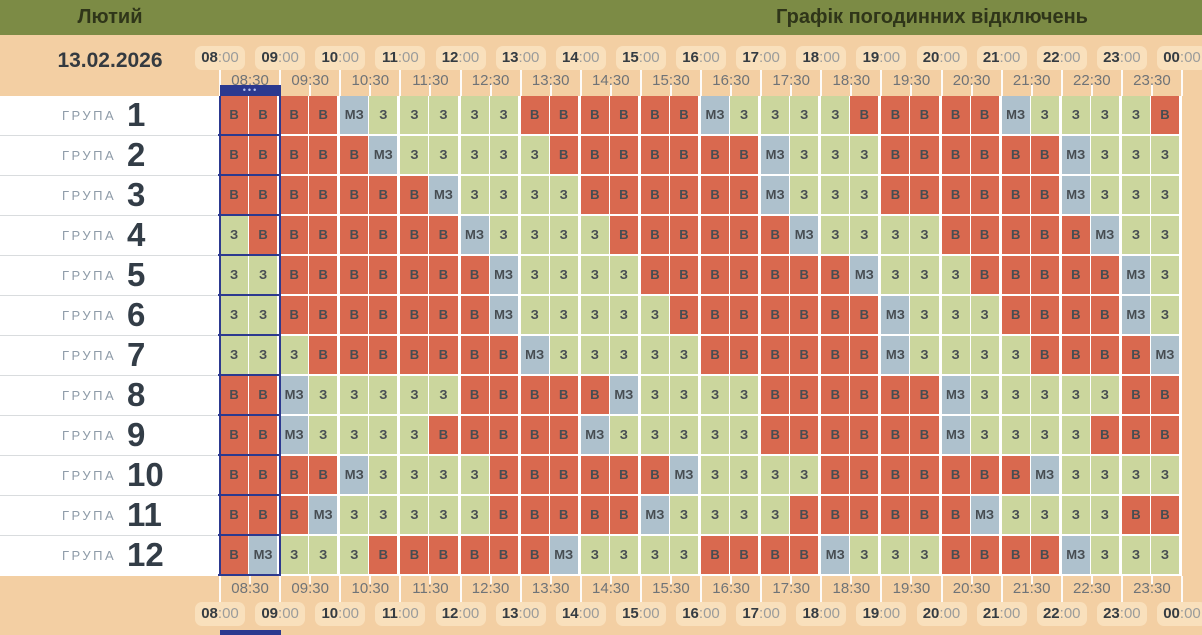 This screenshot has height=635, width=1202. I want to click on group-row-label: ГРУПА 6, so click(110, 315).